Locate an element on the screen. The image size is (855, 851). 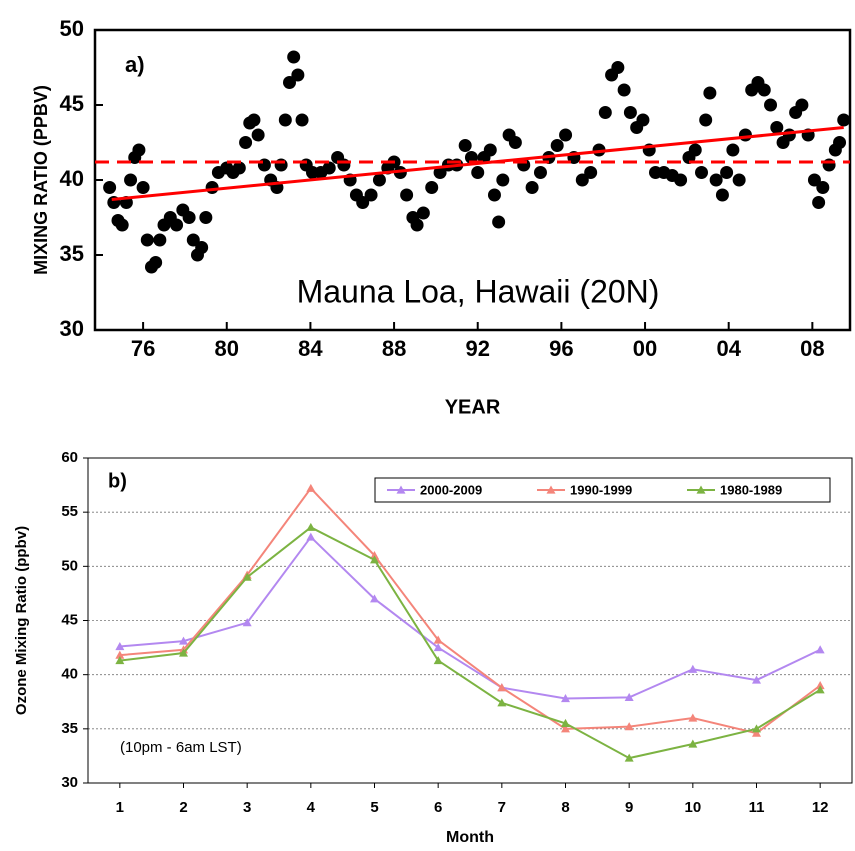
x-tick-label: 8 is located at coordinates (565, 807).